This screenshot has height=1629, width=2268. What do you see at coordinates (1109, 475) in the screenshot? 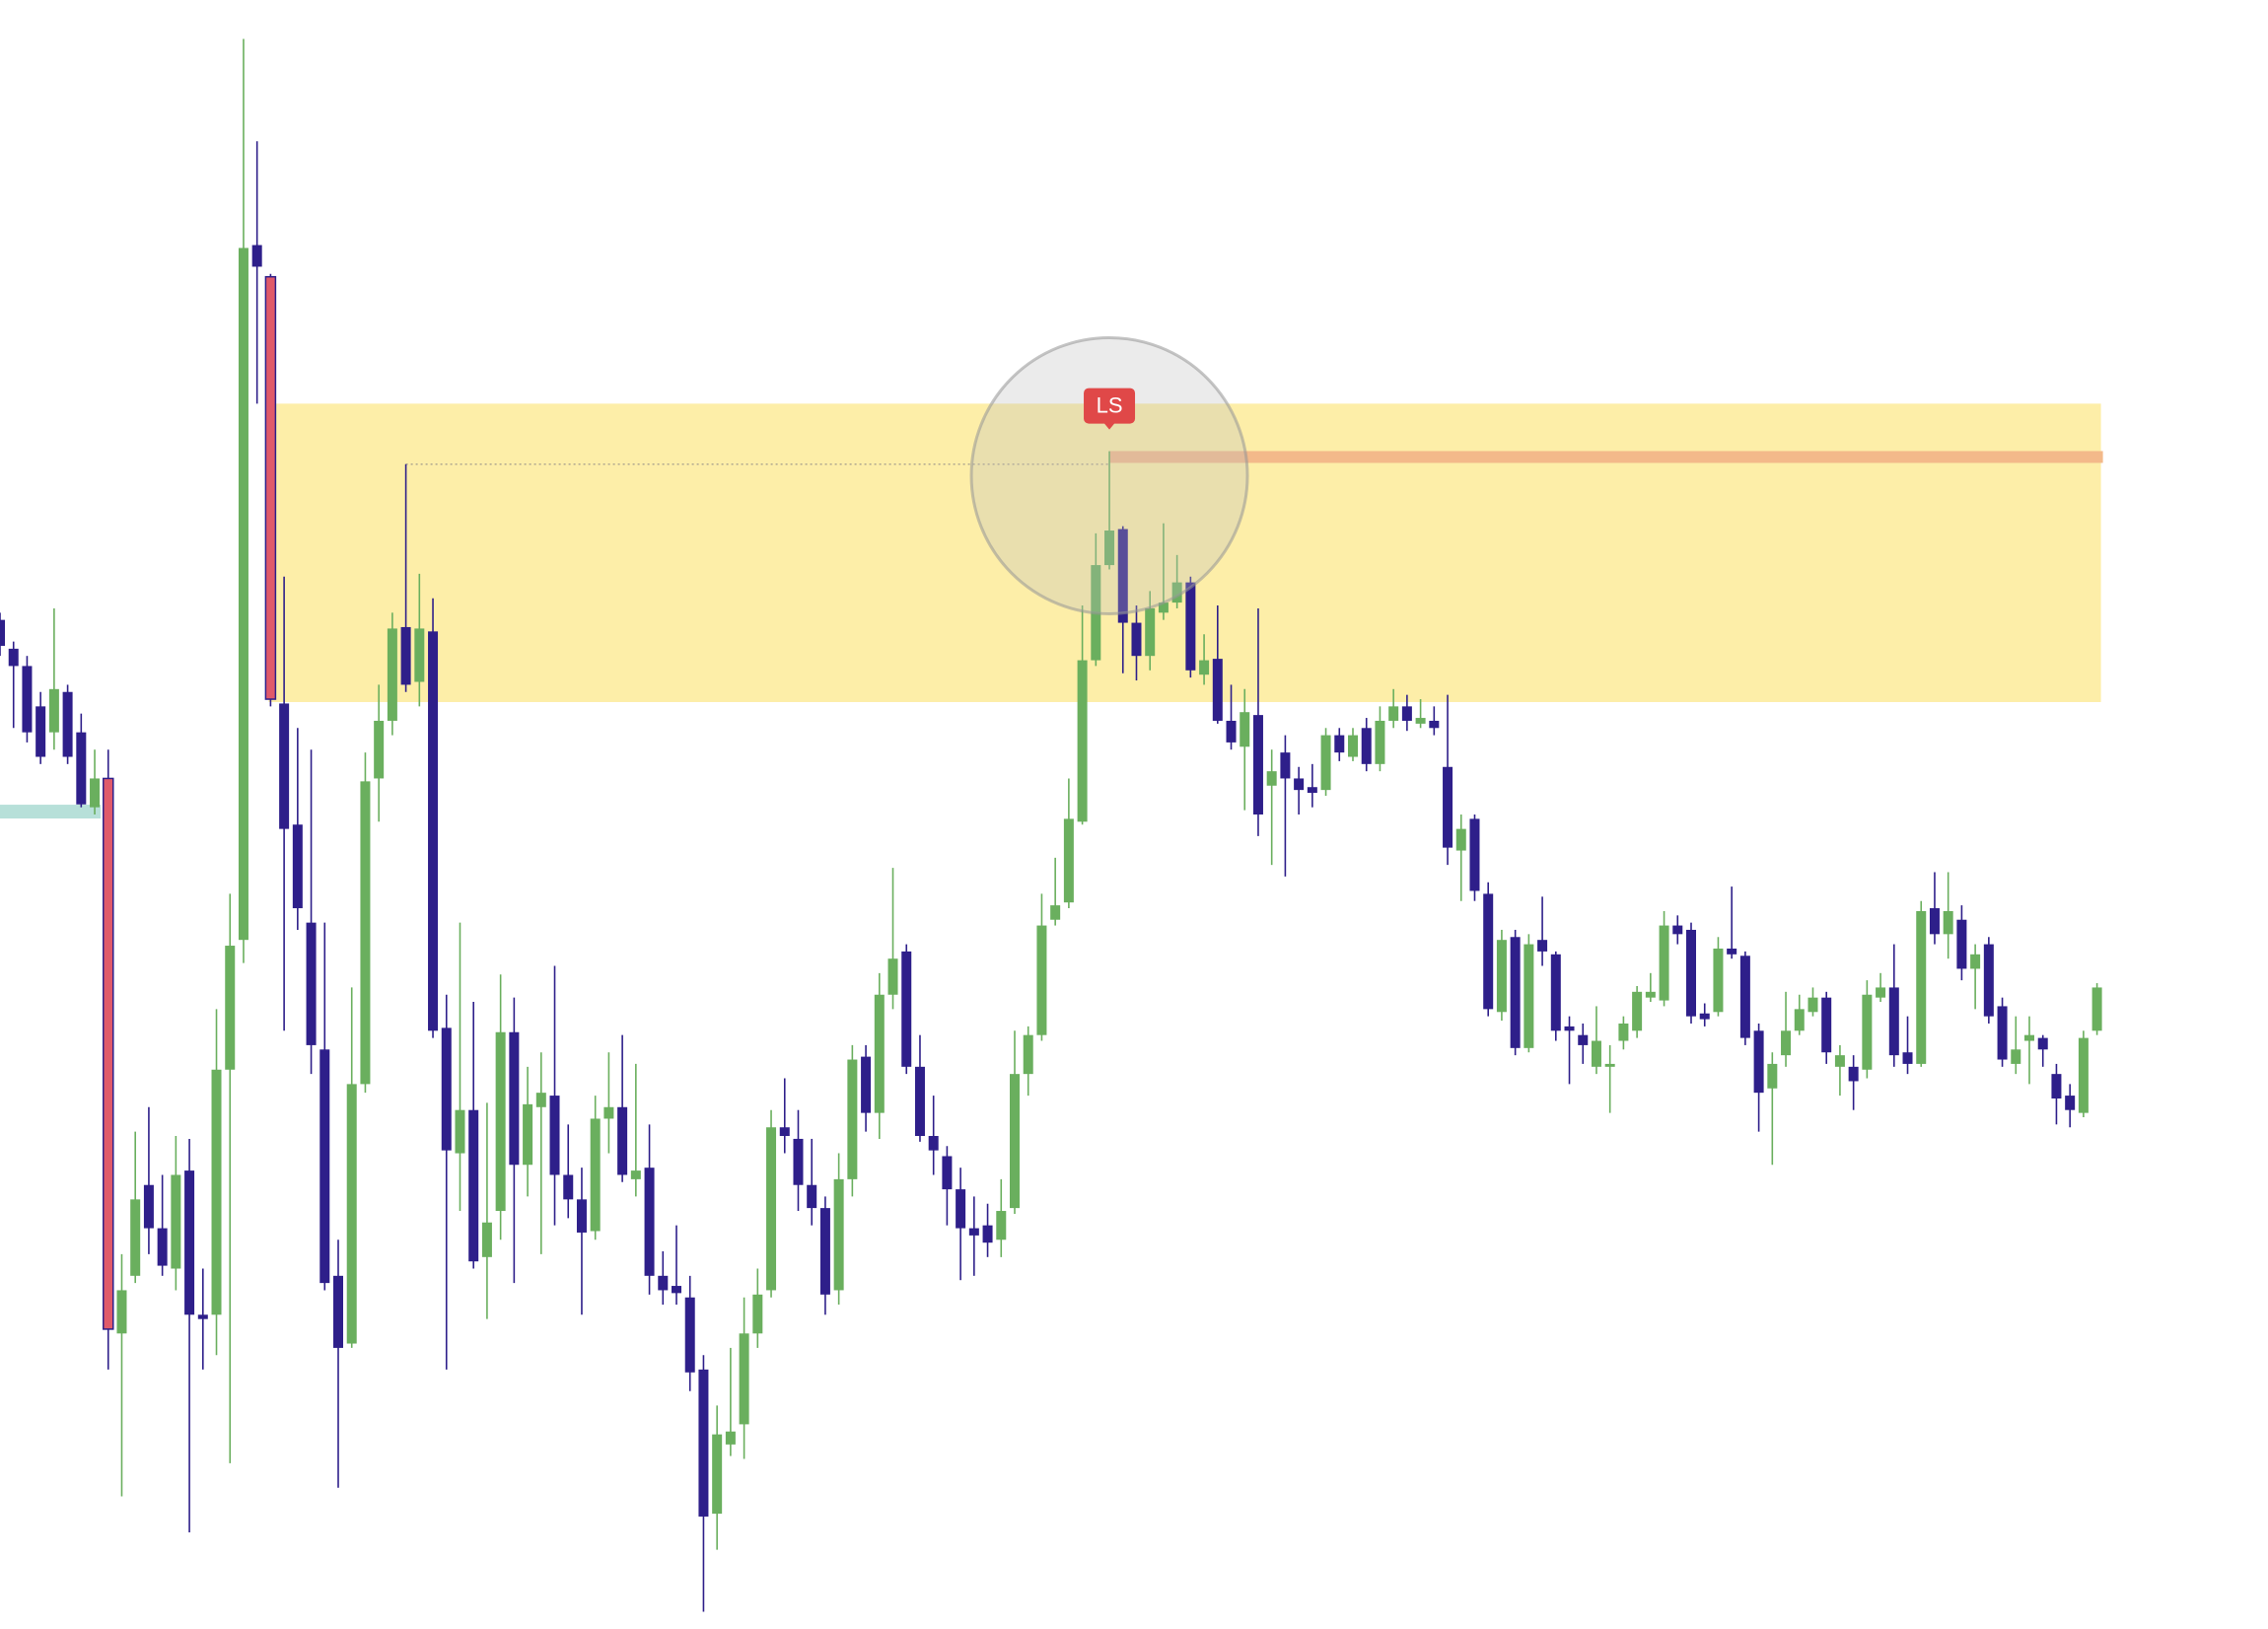
I see `highlight-circle` at bounding box center [1109, 475].